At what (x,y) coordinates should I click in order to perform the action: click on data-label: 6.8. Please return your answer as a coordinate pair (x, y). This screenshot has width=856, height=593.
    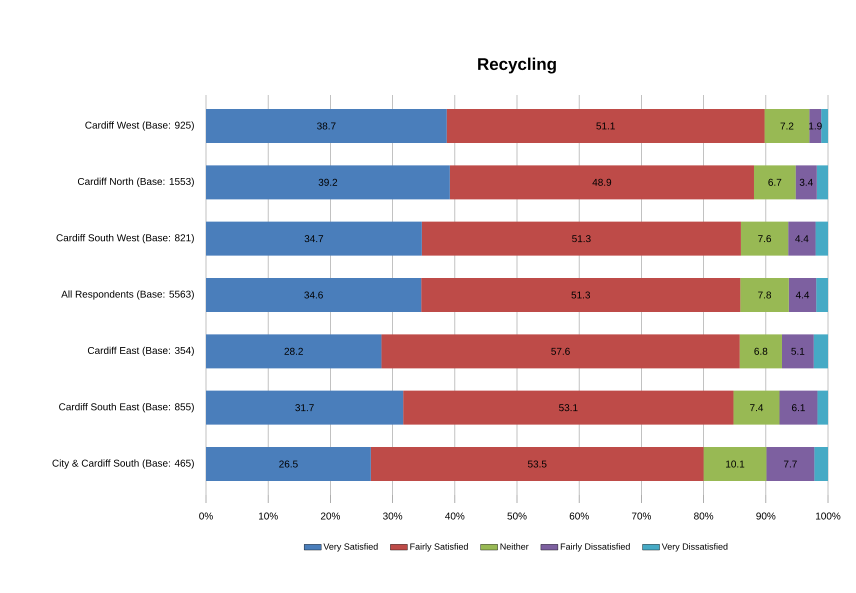
    Looking at the image, I should click on (761, 351).